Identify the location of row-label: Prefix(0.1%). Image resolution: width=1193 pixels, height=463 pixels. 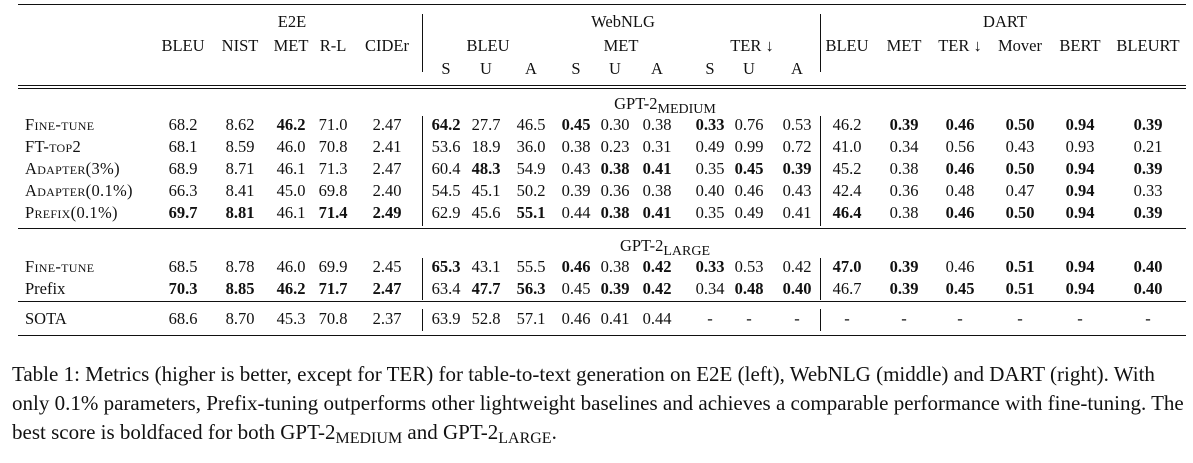
(71, 212).